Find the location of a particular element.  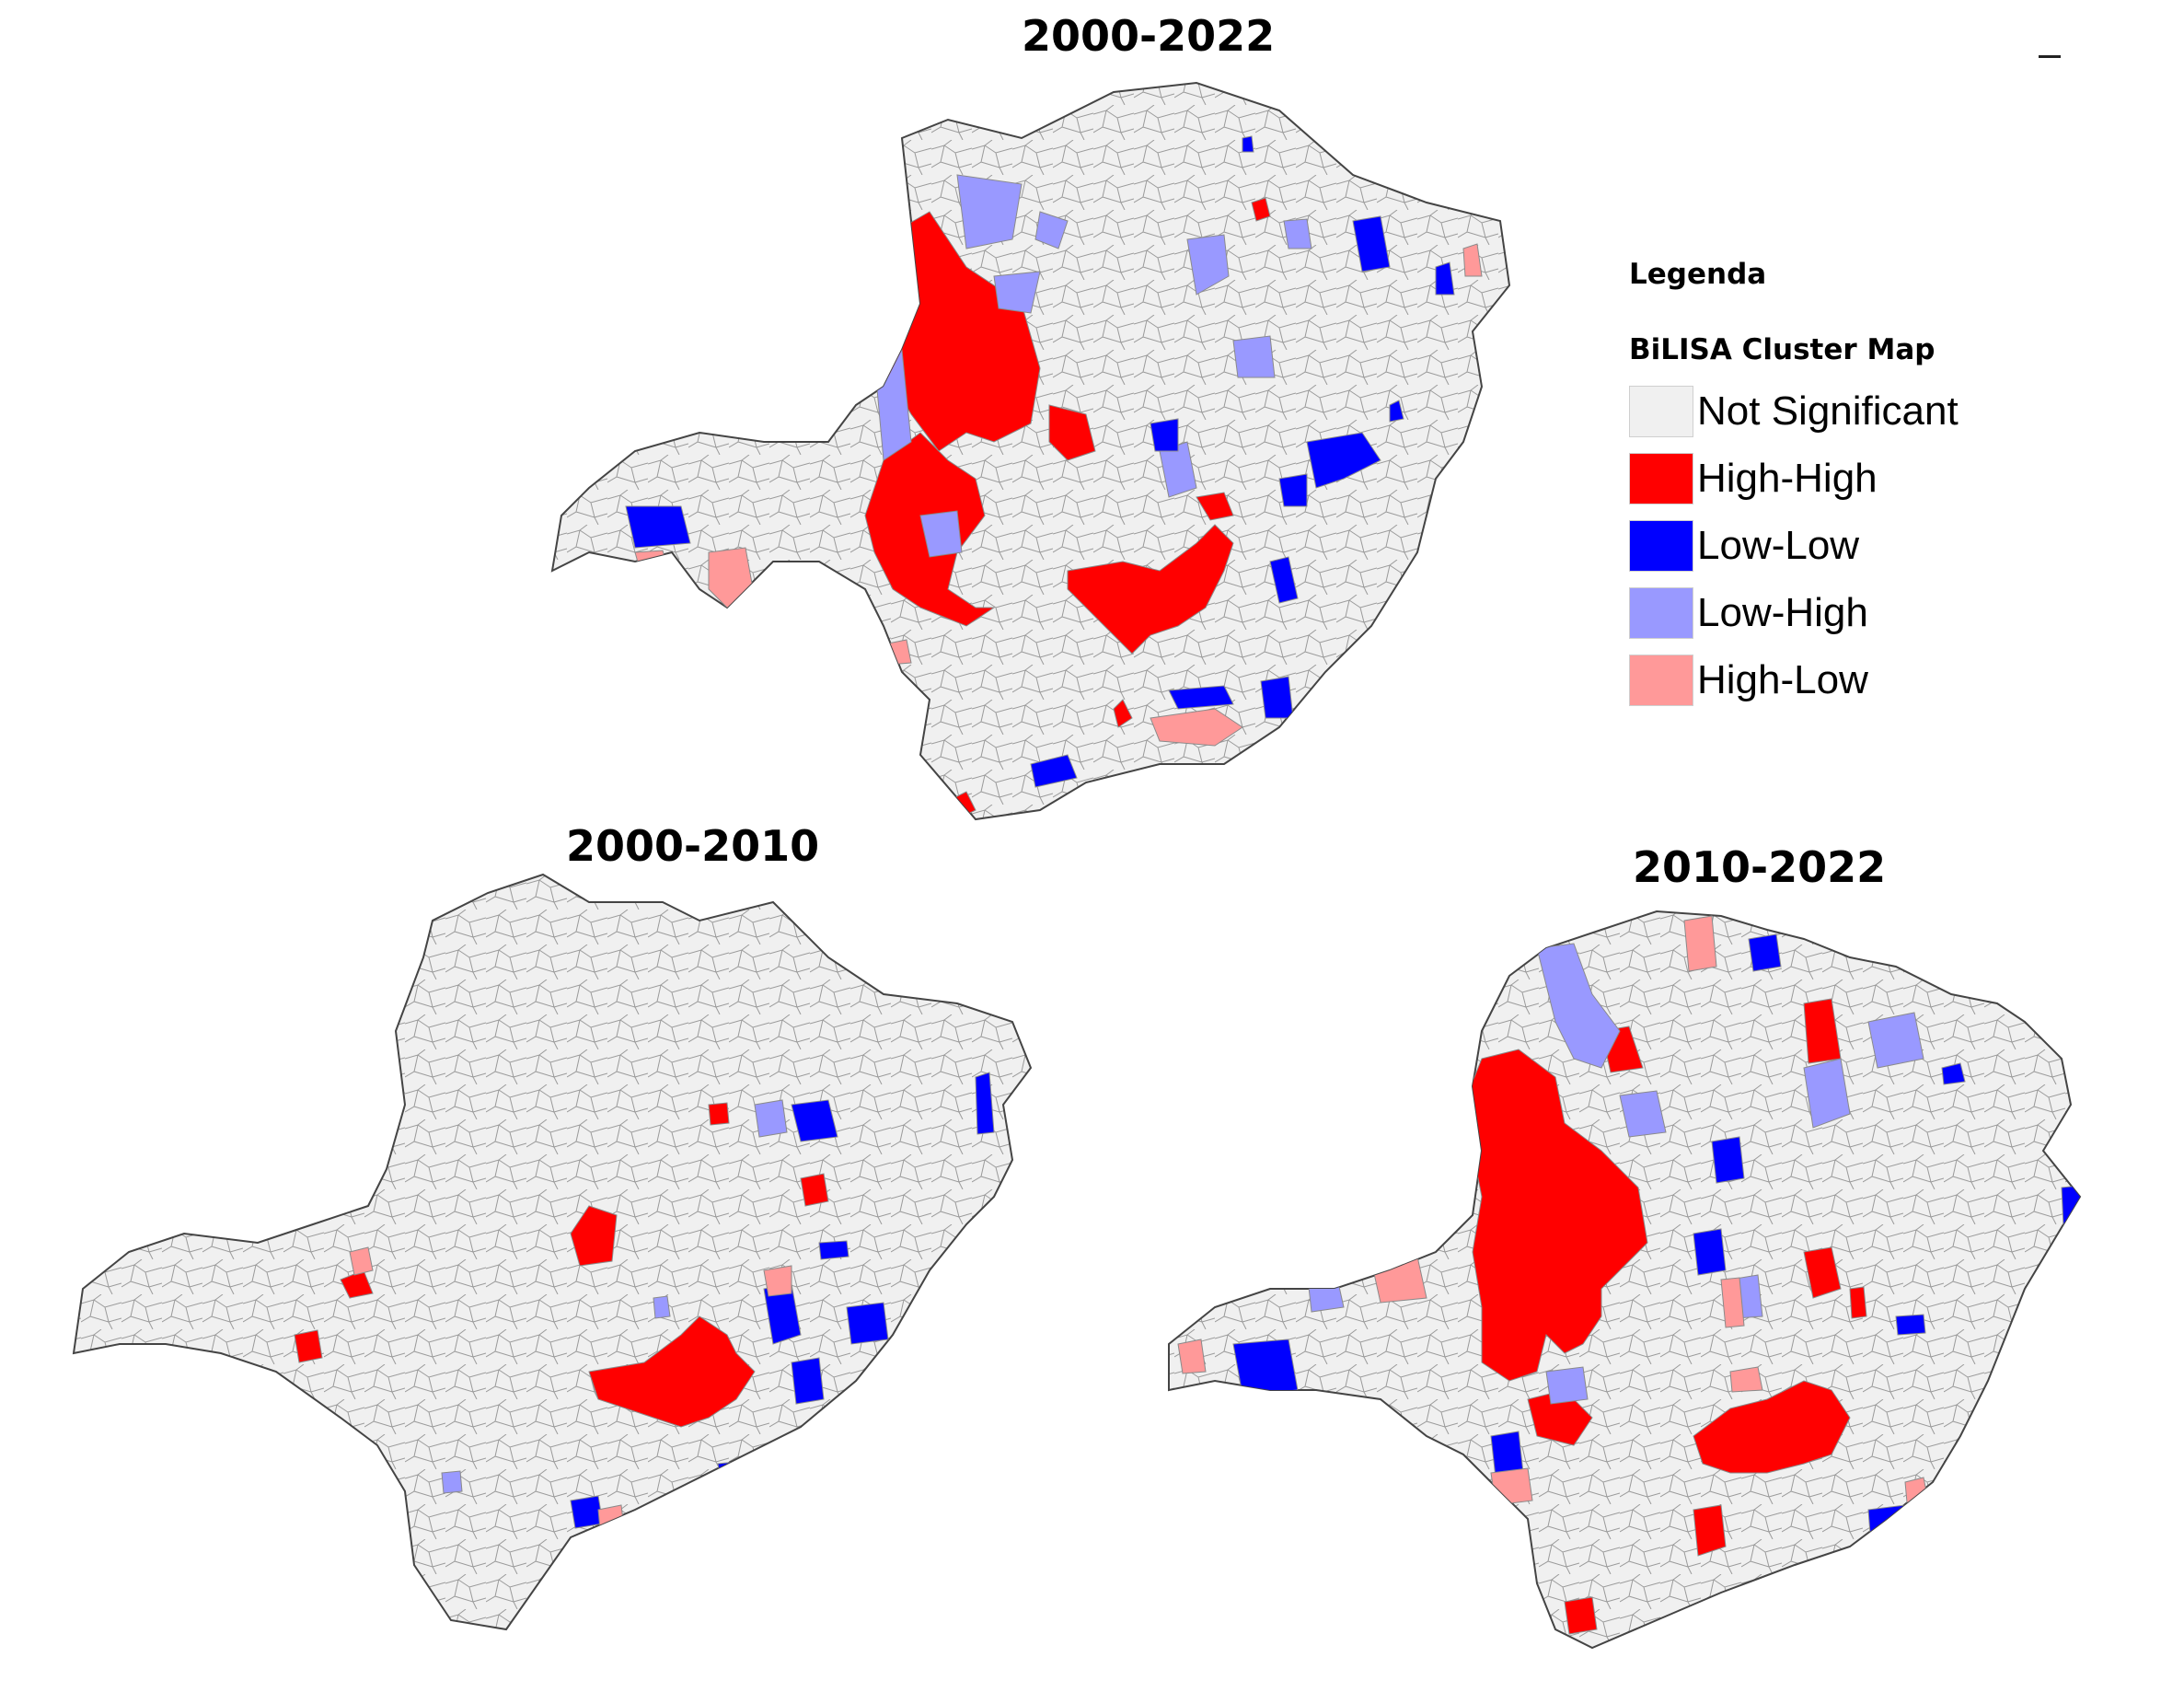

map-title-2000-2010: 2000-2010 is located at coordinates (693, 846).